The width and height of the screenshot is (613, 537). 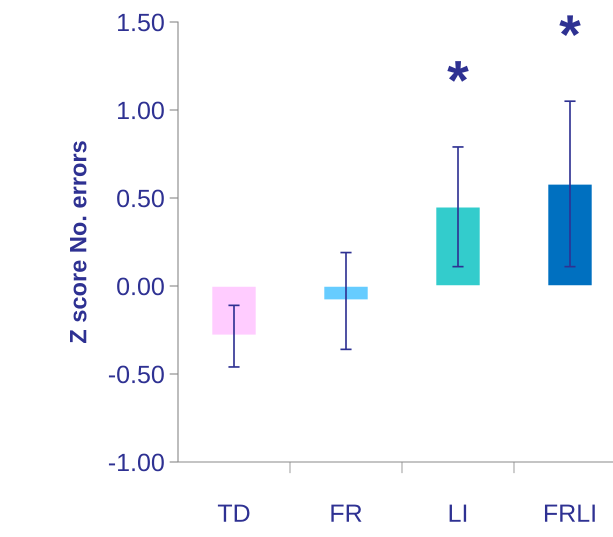 I want to click on x-tick-label: FRLI, so click(x=569, y=513).